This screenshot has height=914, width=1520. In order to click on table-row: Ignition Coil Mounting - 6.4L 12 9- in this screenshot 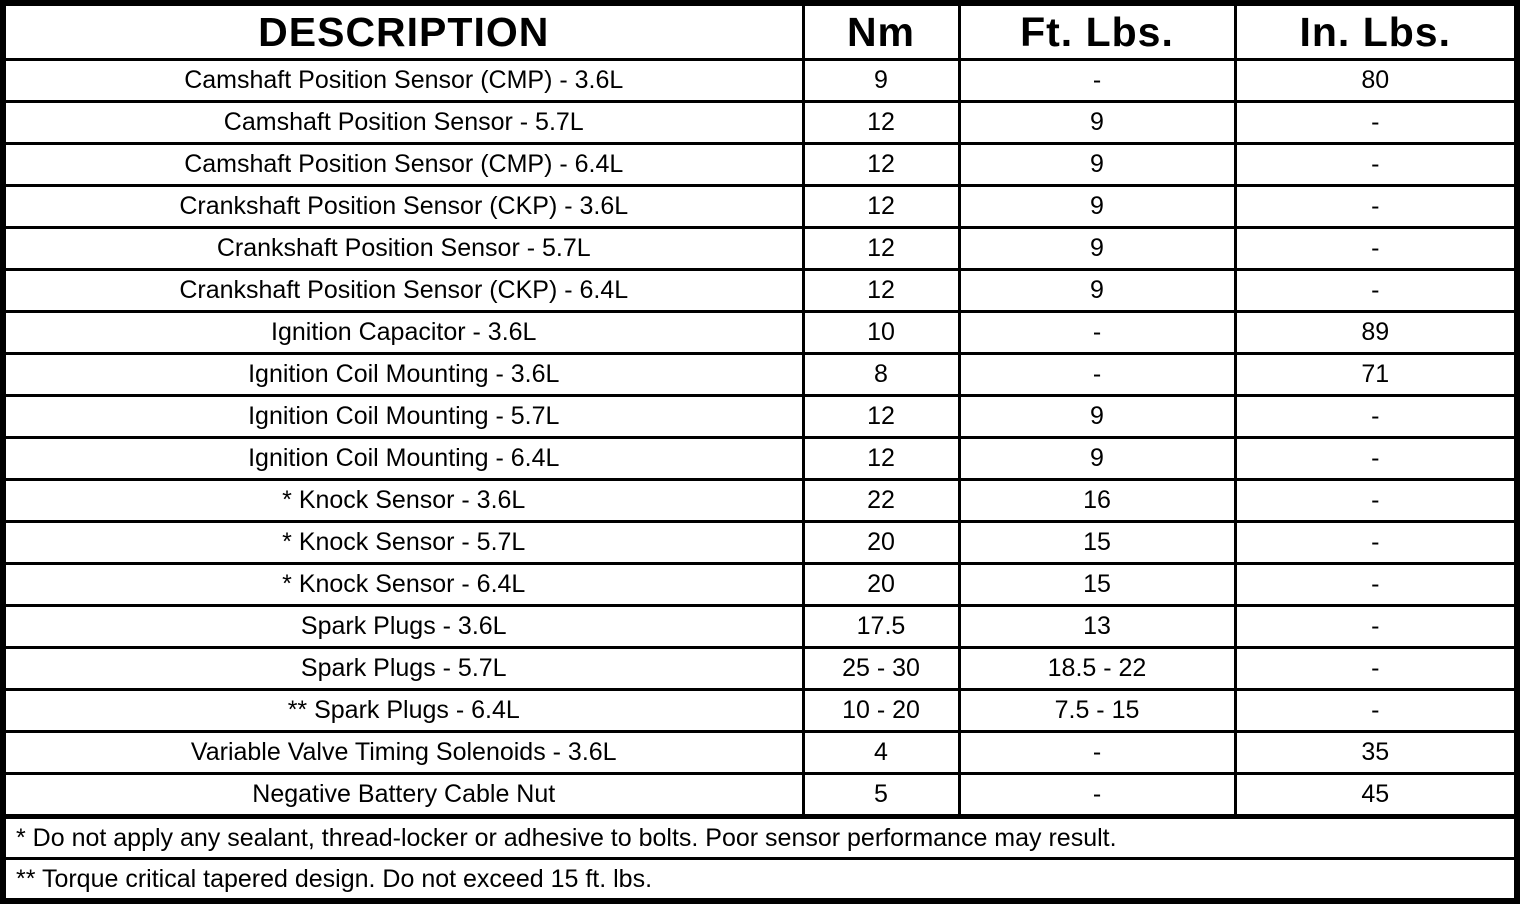, I will do `click(760, 458)`.